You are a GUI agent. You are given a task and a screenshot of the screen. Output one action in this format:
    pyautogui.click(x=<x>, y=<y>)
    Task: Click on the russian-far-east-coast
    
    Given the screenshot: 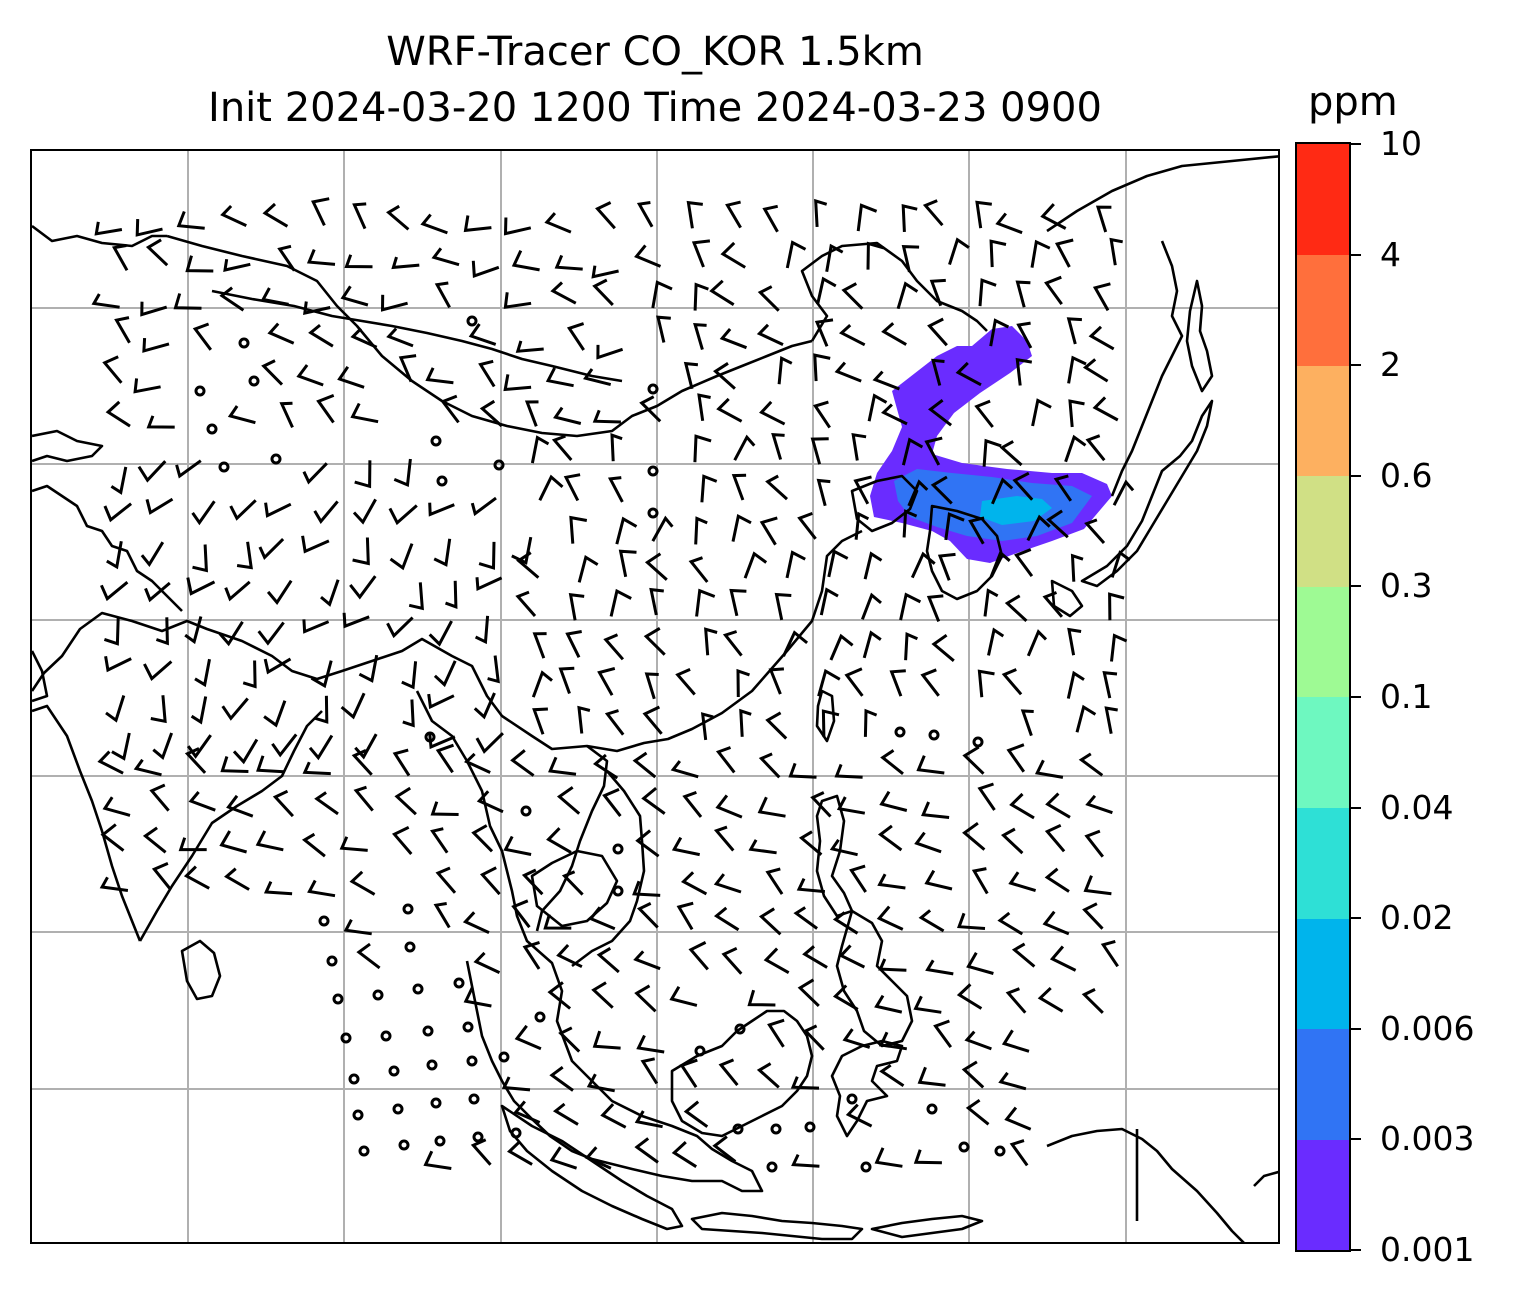 What is the action you would take?
    pyautogui.click(x=1162, y=326)
    